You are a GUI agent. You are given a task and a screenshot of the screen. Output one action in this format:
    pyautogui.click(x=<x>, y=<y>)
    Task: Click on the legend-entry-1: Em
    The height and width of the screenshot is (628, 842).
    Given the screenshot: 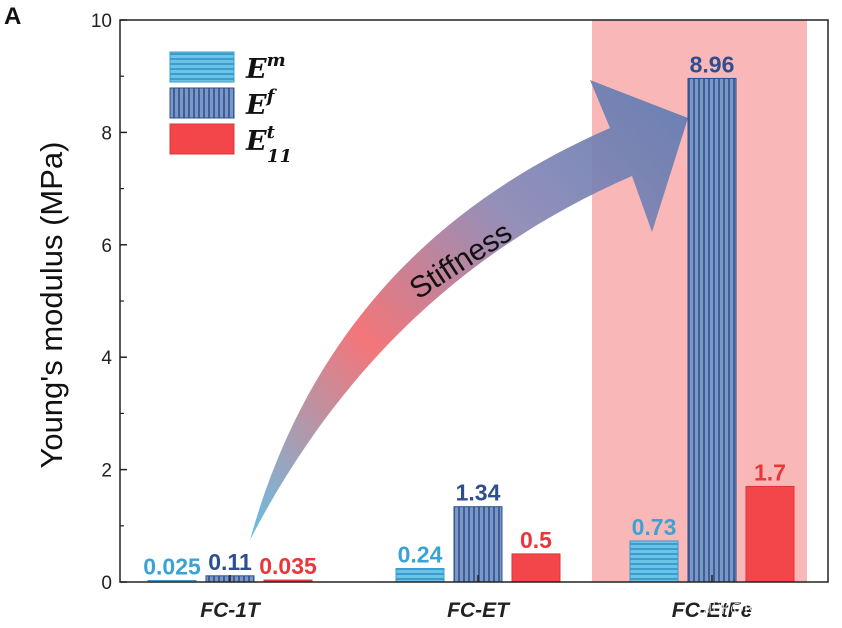 What is the action you would take?
    pyautogui.click(x=265, y=67)
    